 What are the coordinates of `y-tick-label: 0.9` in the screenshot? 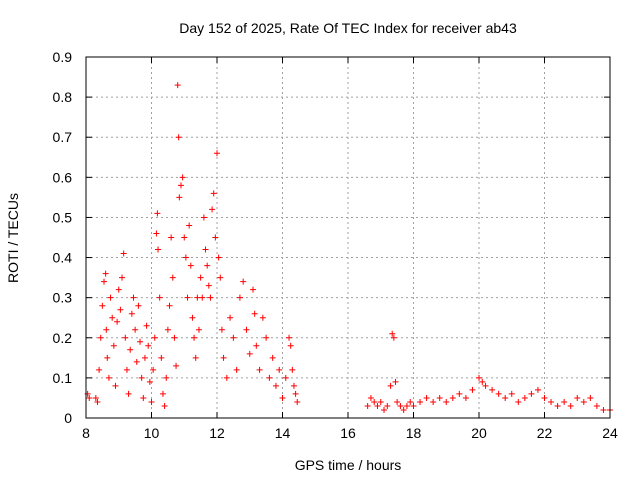 It's located at (63, 57).